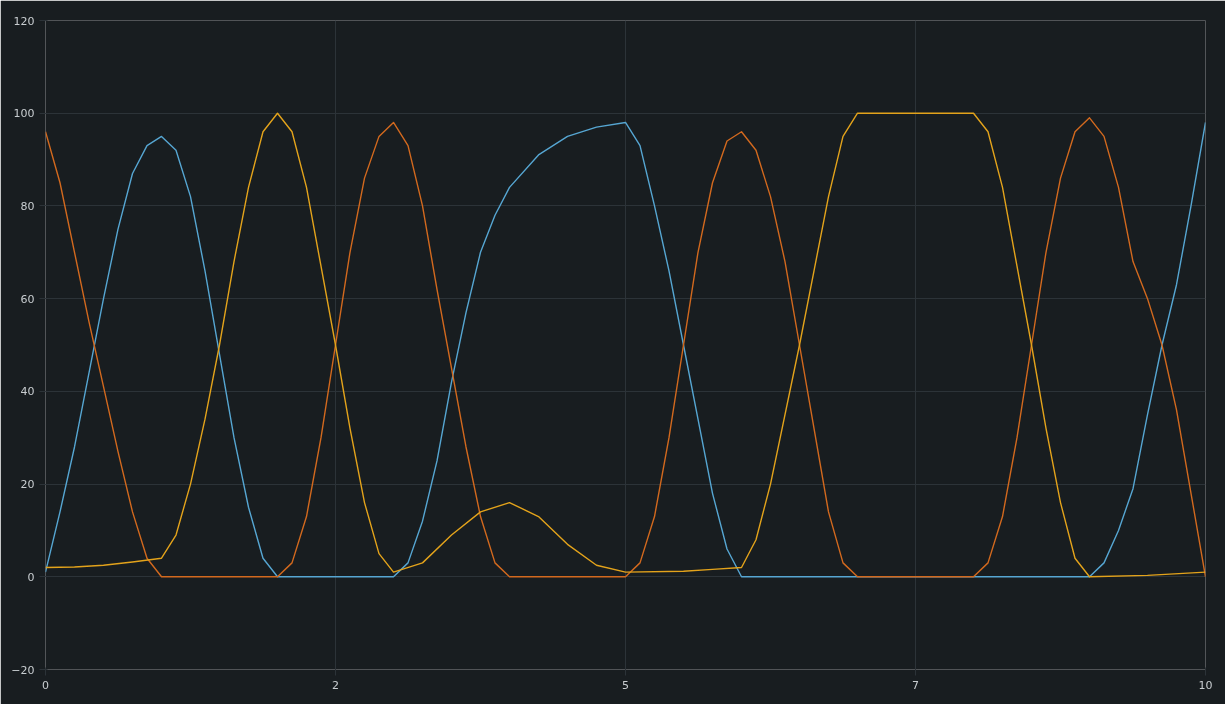 The width and height of the screenshot is (1225, 704). What do you see at coordinates (45, 685) in the screenshot?
I see `x-tick-label: 0` at bounding box center [45, 685].